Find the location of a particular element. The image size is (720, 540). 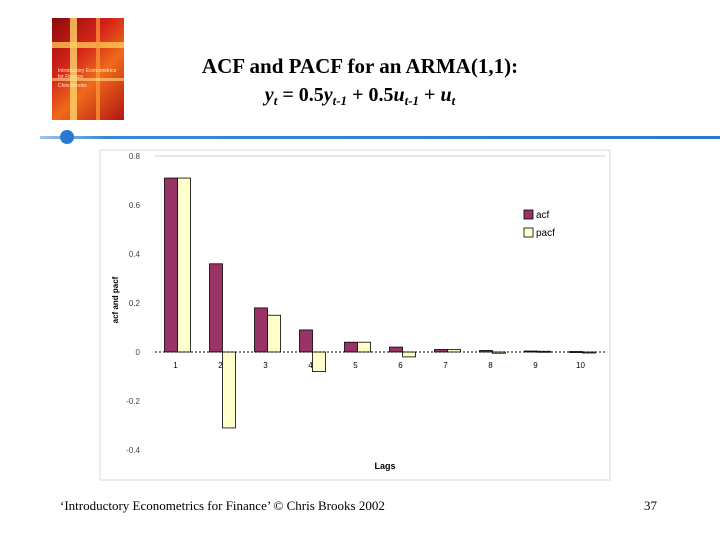

y-tick-label: -0.4 is located at coordinates (133, 450).